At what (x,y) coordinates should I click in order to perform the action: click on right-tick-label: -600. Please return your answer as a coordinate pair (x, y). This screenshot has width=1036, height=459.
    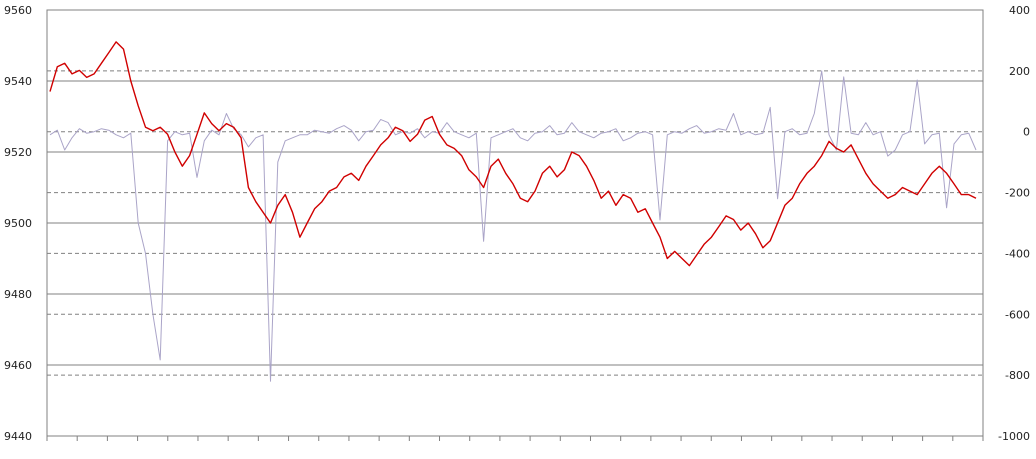
    Looking at the image, I should click on (1017, 314).